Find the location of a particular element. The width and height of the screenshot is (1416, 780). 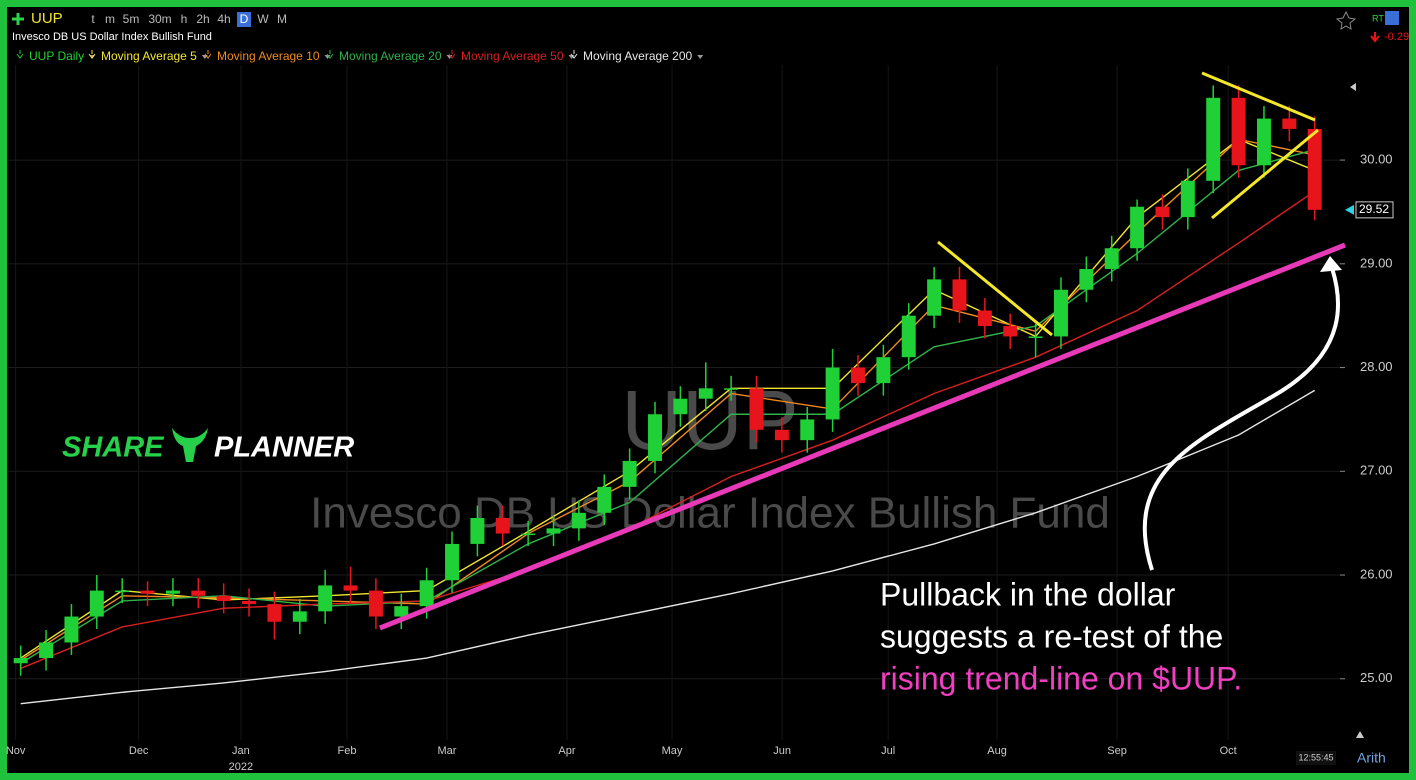

legend-entry: UUP Daily is located at coordinates (56, 56).